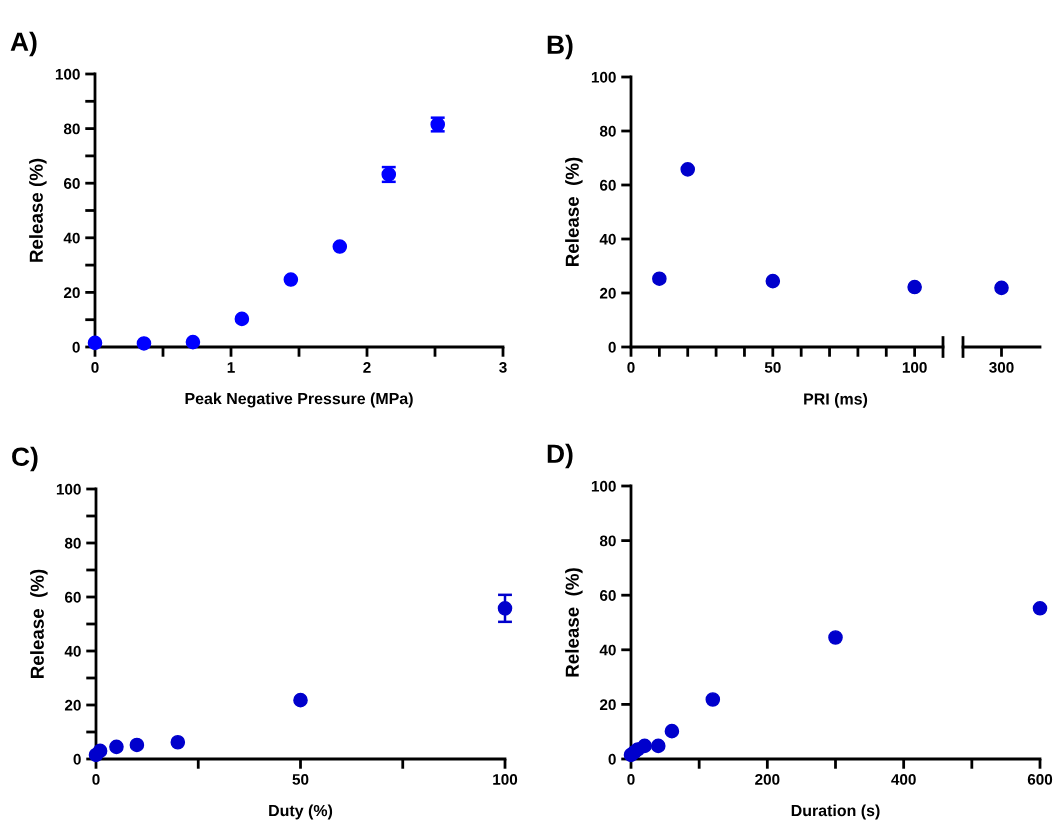 The width and height of the screenshot is (1060, 831). Describe the element at coordinates (560, 47) in the screenshot. I see `chart-title: B)` at that location.